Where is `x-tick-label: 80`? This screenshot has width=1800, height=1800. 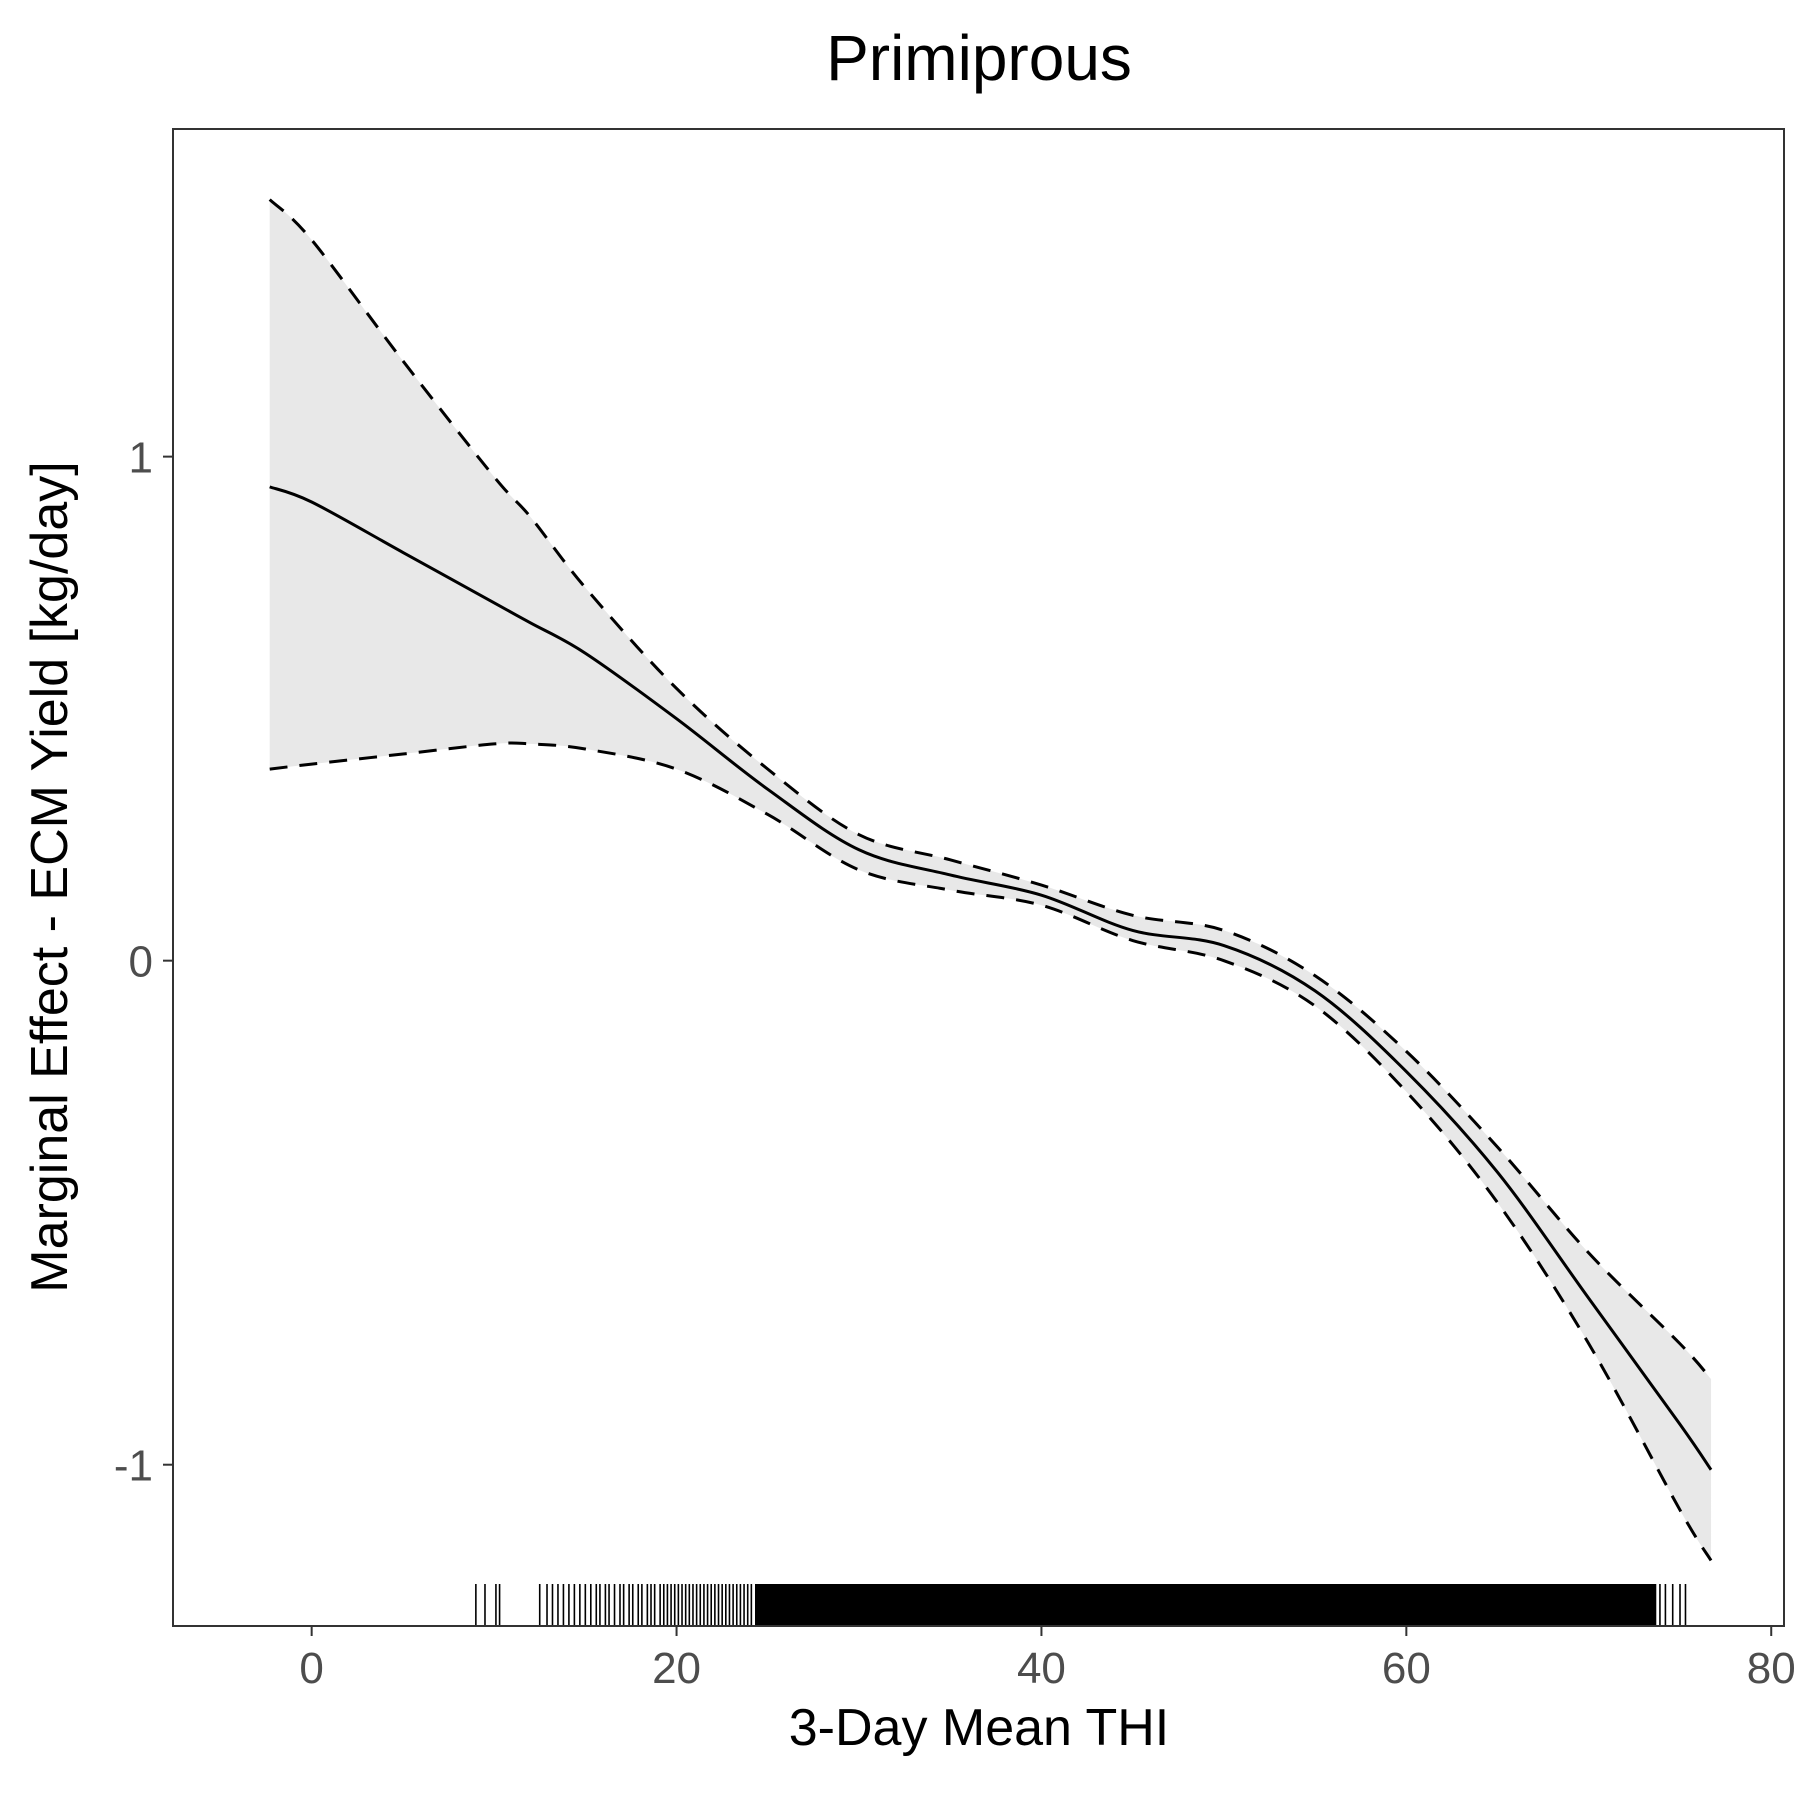 x-tick-label: 80 is located at coordinates (1771, 1668).